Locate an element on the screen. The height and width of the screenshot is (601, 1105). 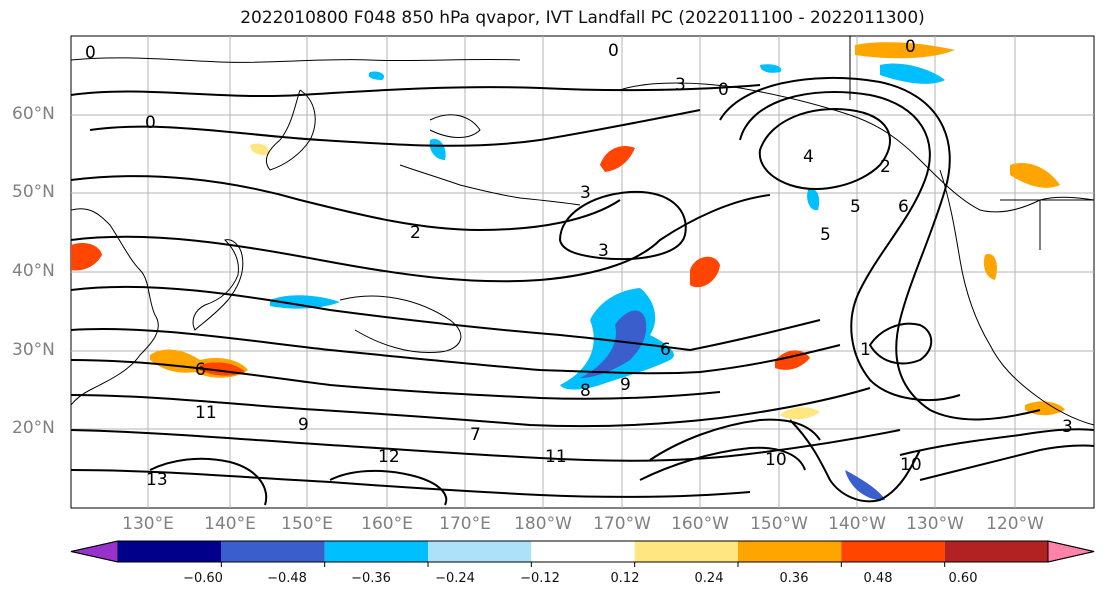
canada-border is located at coordinates (971, 143).